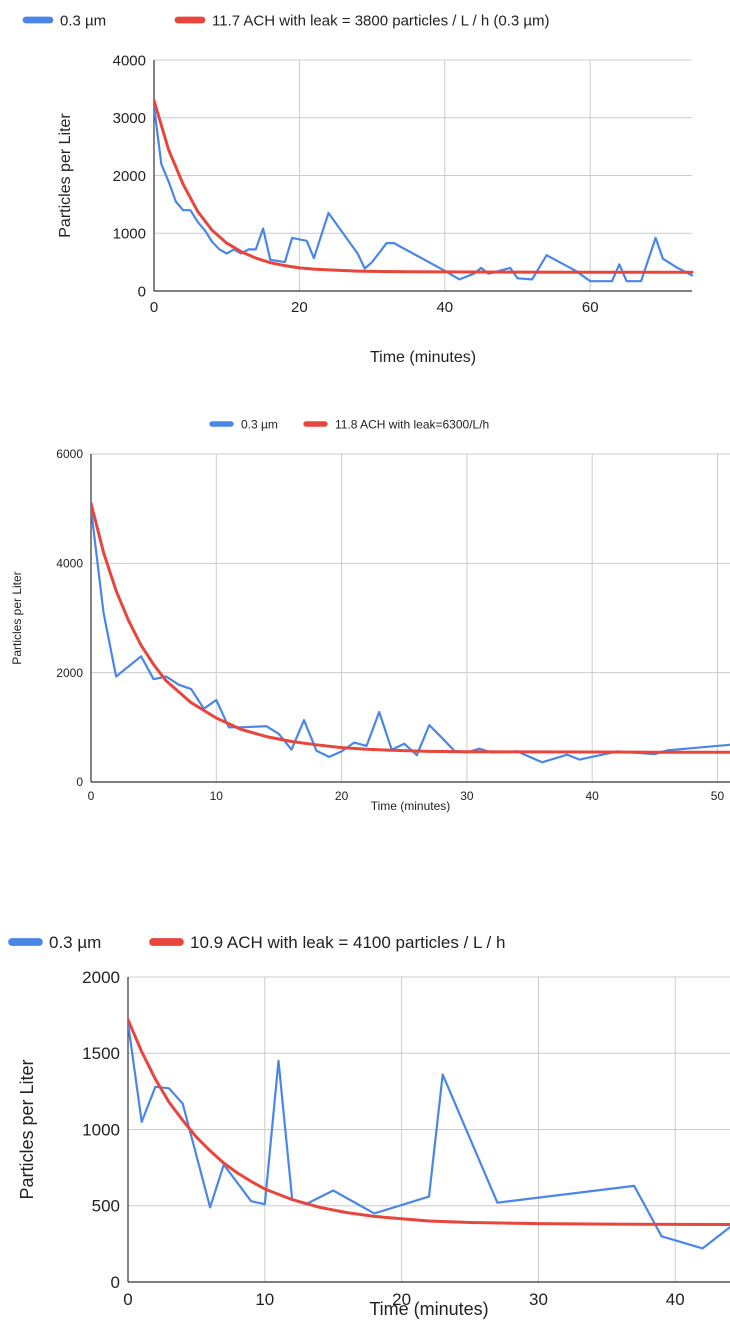 The height and width of the screenshot is (1322, 730). Describe the element at coordinates (129, 118) in the screenshot. I see `y-tick-label: 3000` at that location.